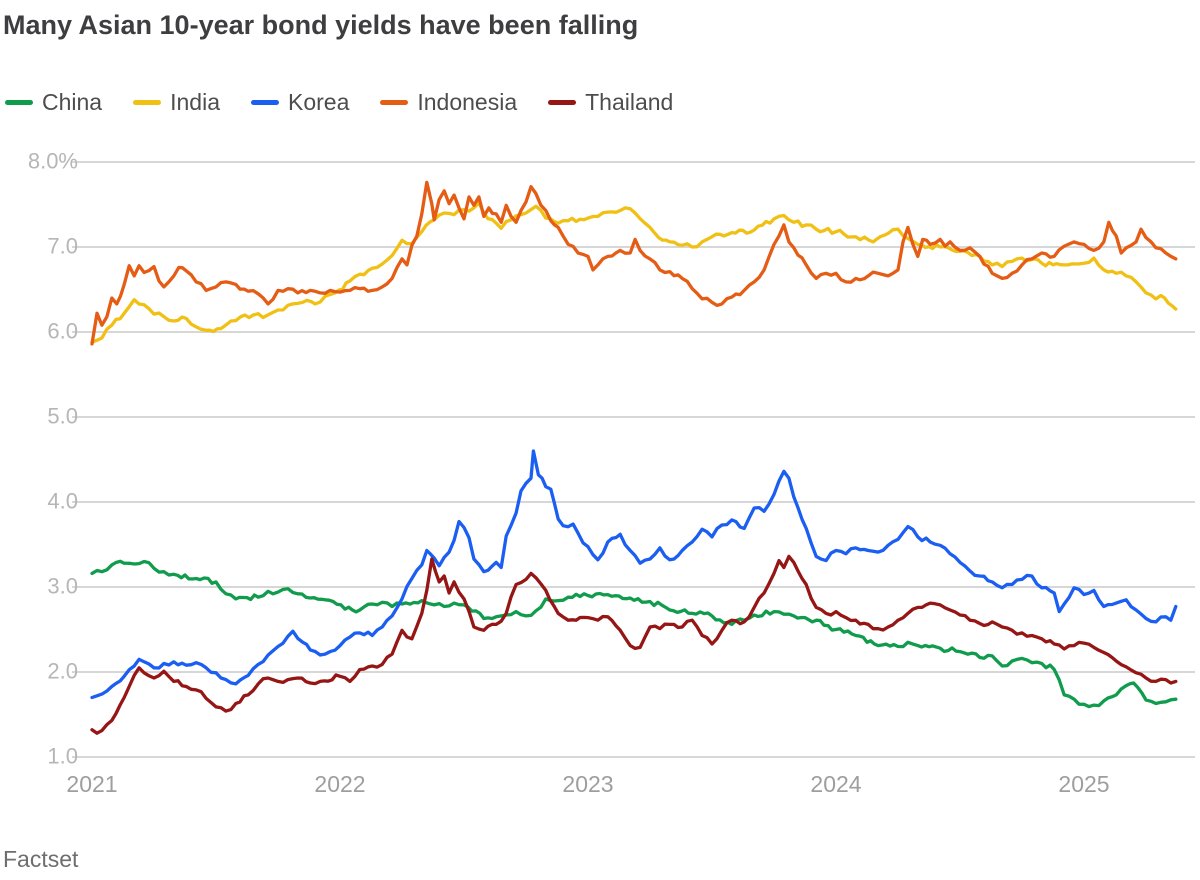 Image resolution: width=1200 pixels, height=880 pixels. I want to click on y-axis-label: 5.0, so click(62, 416).